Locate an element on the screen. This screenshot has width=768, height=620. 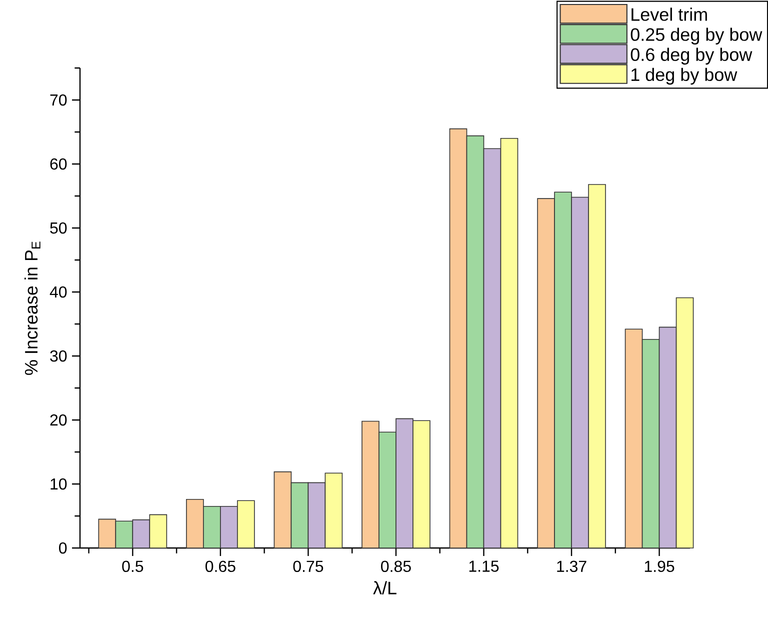
y-tick-label: 20 is located at coordinates (58, 420).